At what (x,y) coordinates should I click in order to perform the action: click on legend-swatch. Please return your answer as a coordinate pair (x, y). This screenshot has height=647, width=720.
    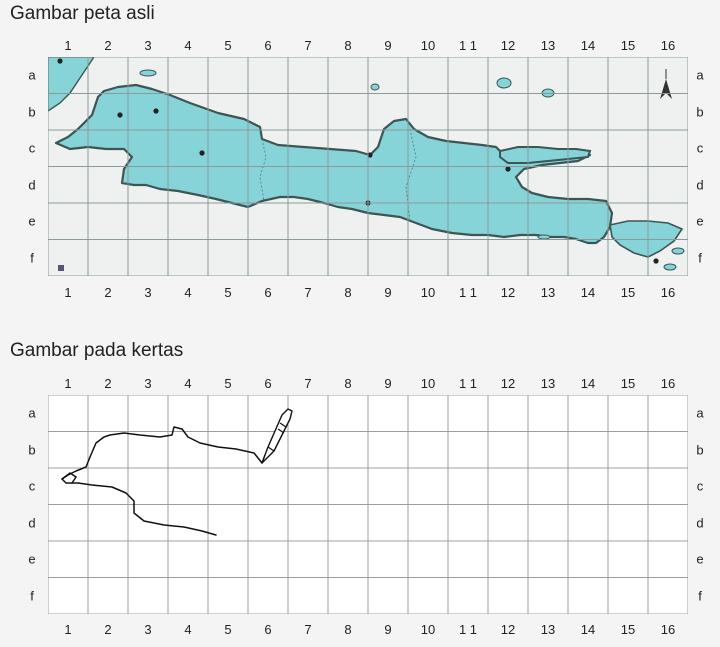
    Looking at the image, I should click on (61, 268).